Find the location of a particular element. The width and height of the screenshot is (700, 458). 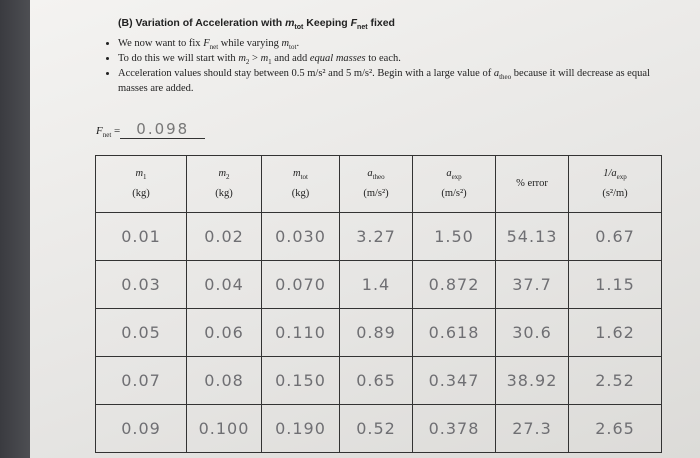

table-row: 0.01 0.02 0.030 3.27 1.50 54.13 0.67 is located at coordinates (378, 236).